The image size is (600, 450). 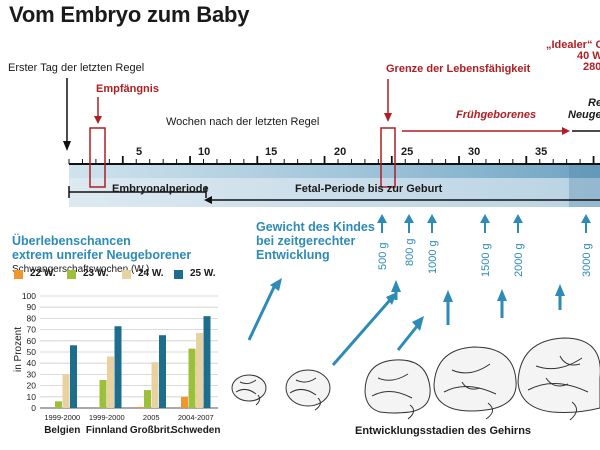 What do you see at coordinates (594, 103) in the screenshot?
I see `newborn-line-1: Re` at bounding box center [594, 103].